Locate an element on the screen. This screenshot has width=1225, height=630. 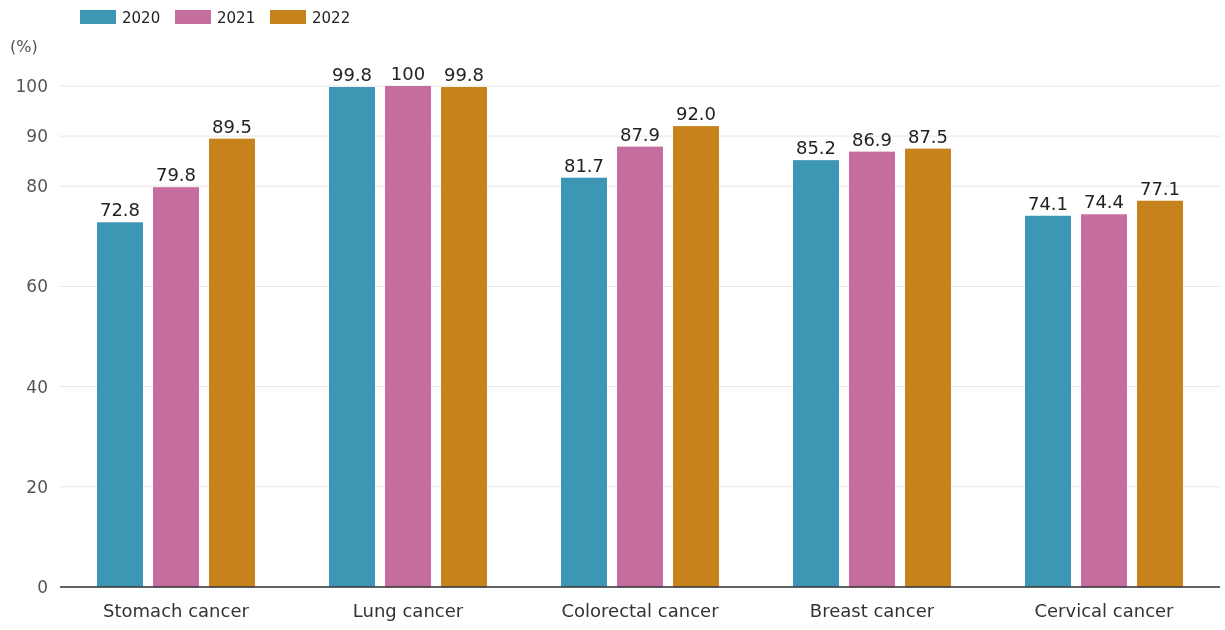
data-label: 77.1 is located at coordinates (1160, 188).